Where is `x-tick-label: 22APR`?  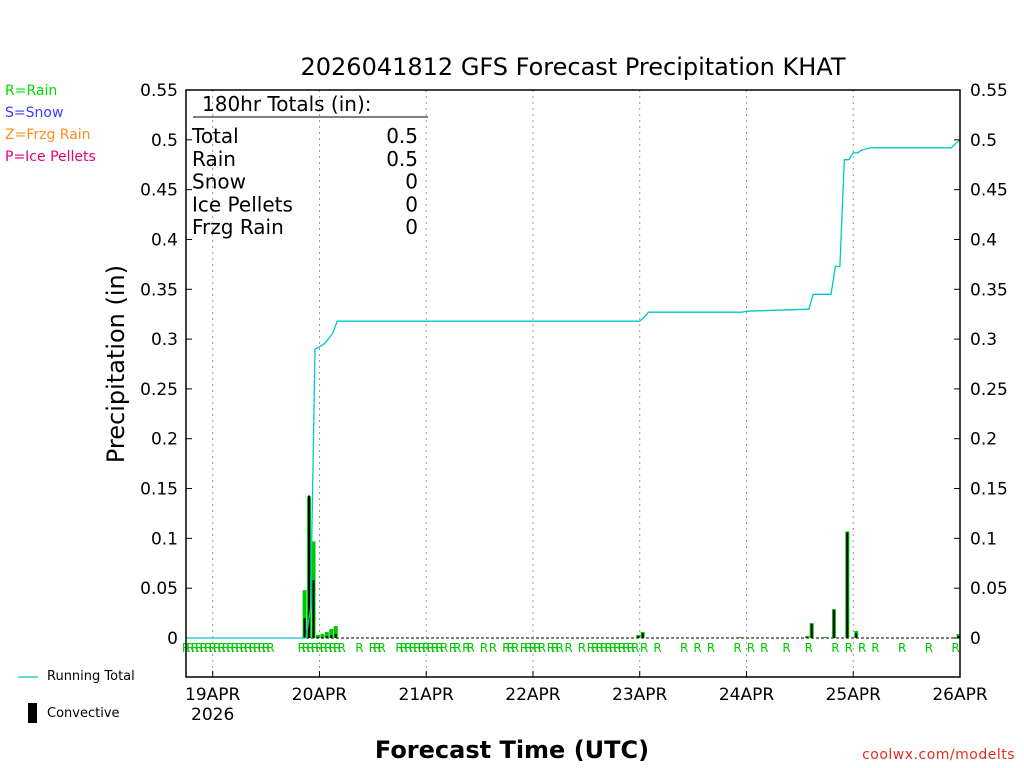
x-tick-label: 22APR is located at coordinates (533, 695).